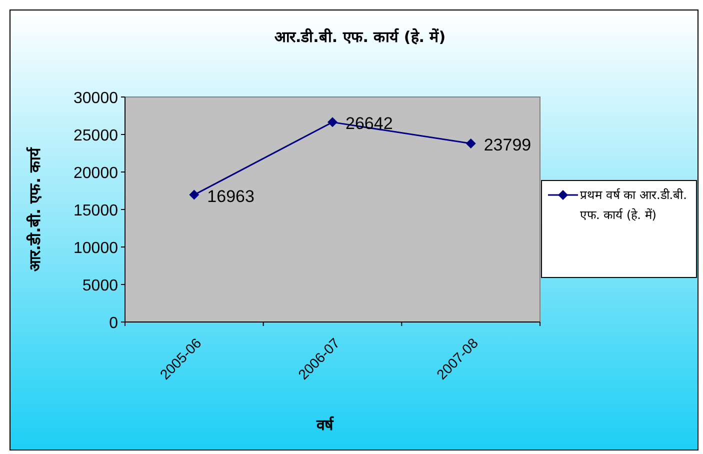  Describe the element at coordinates (100, 286) in the screenshot. I see `y-tick-label: 5000` at that location.